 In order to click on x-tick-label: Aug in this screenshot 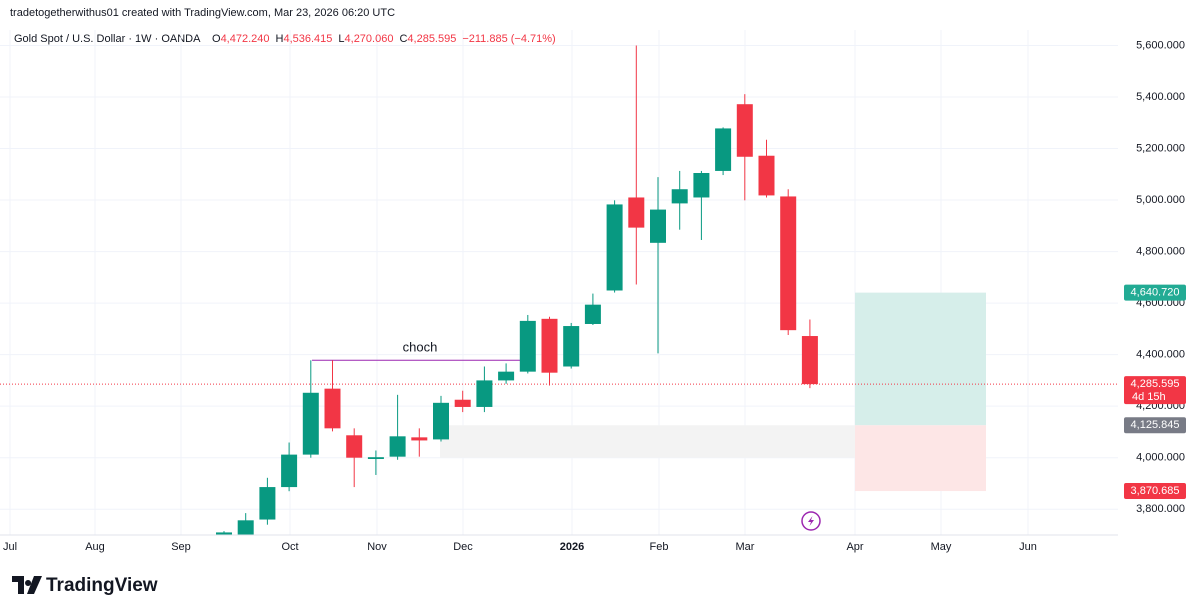, I will do `click(95, 547)`.